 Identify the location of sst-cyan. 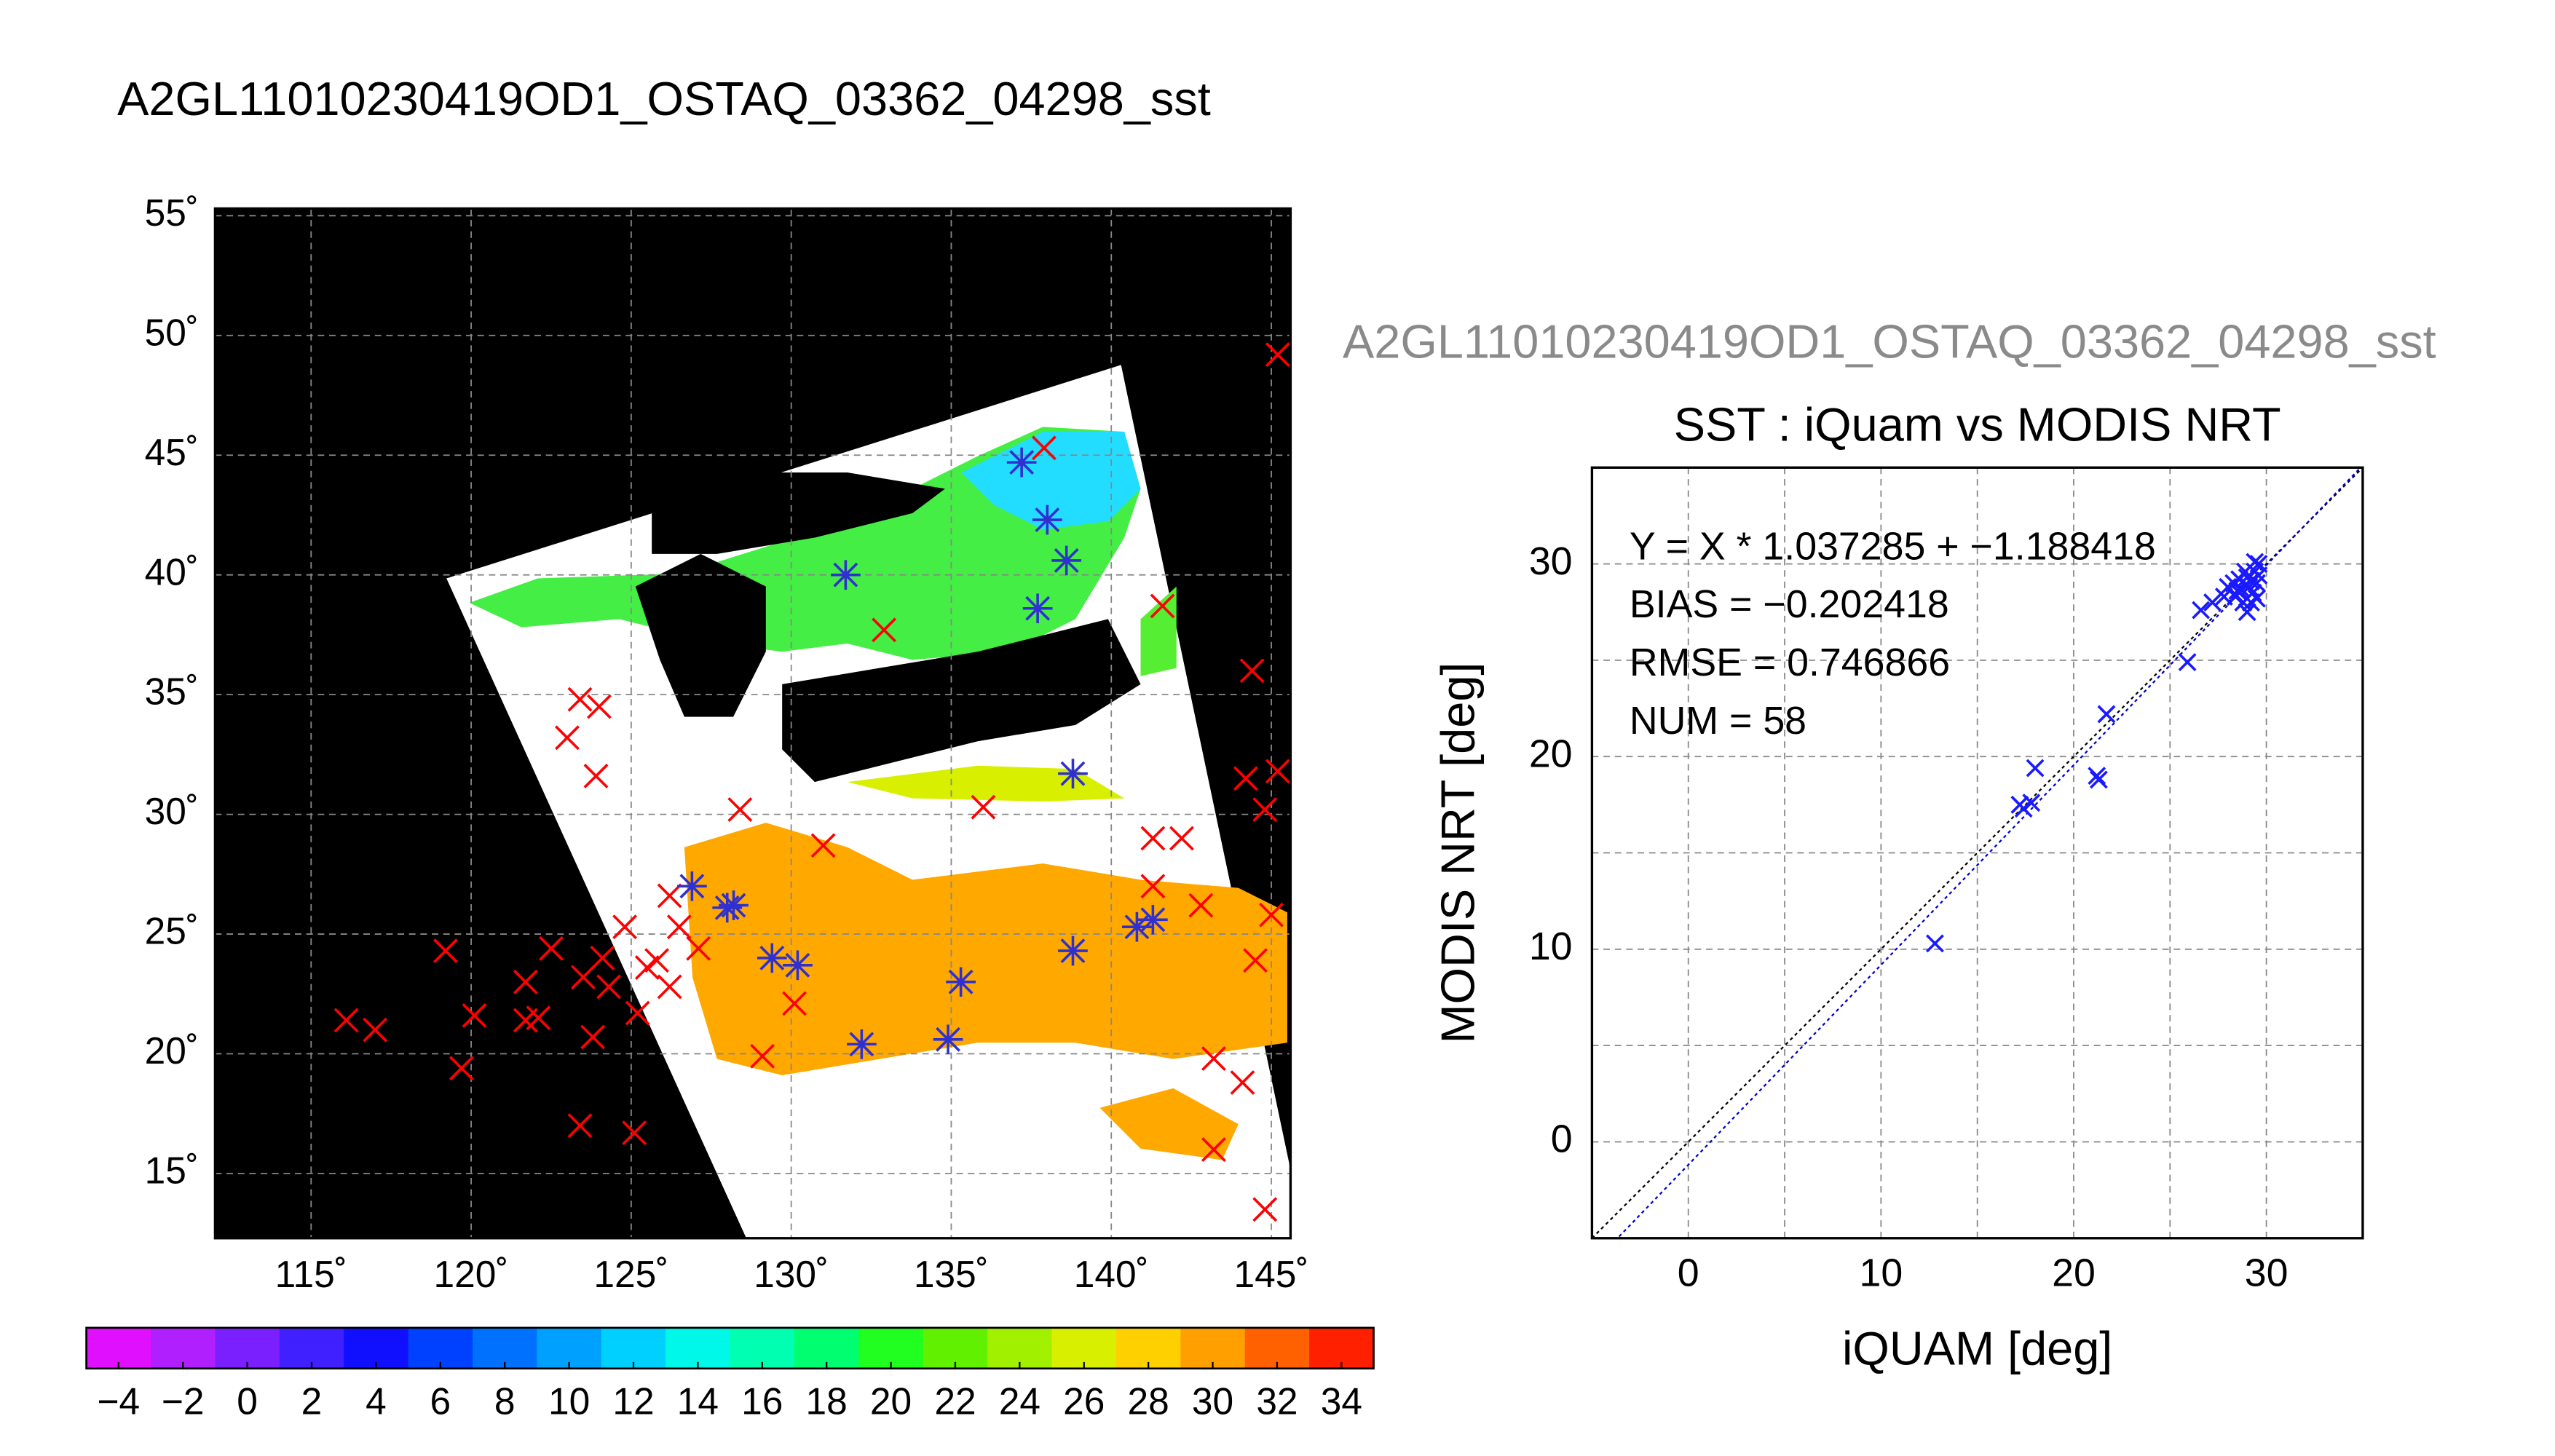
(1051, 481).